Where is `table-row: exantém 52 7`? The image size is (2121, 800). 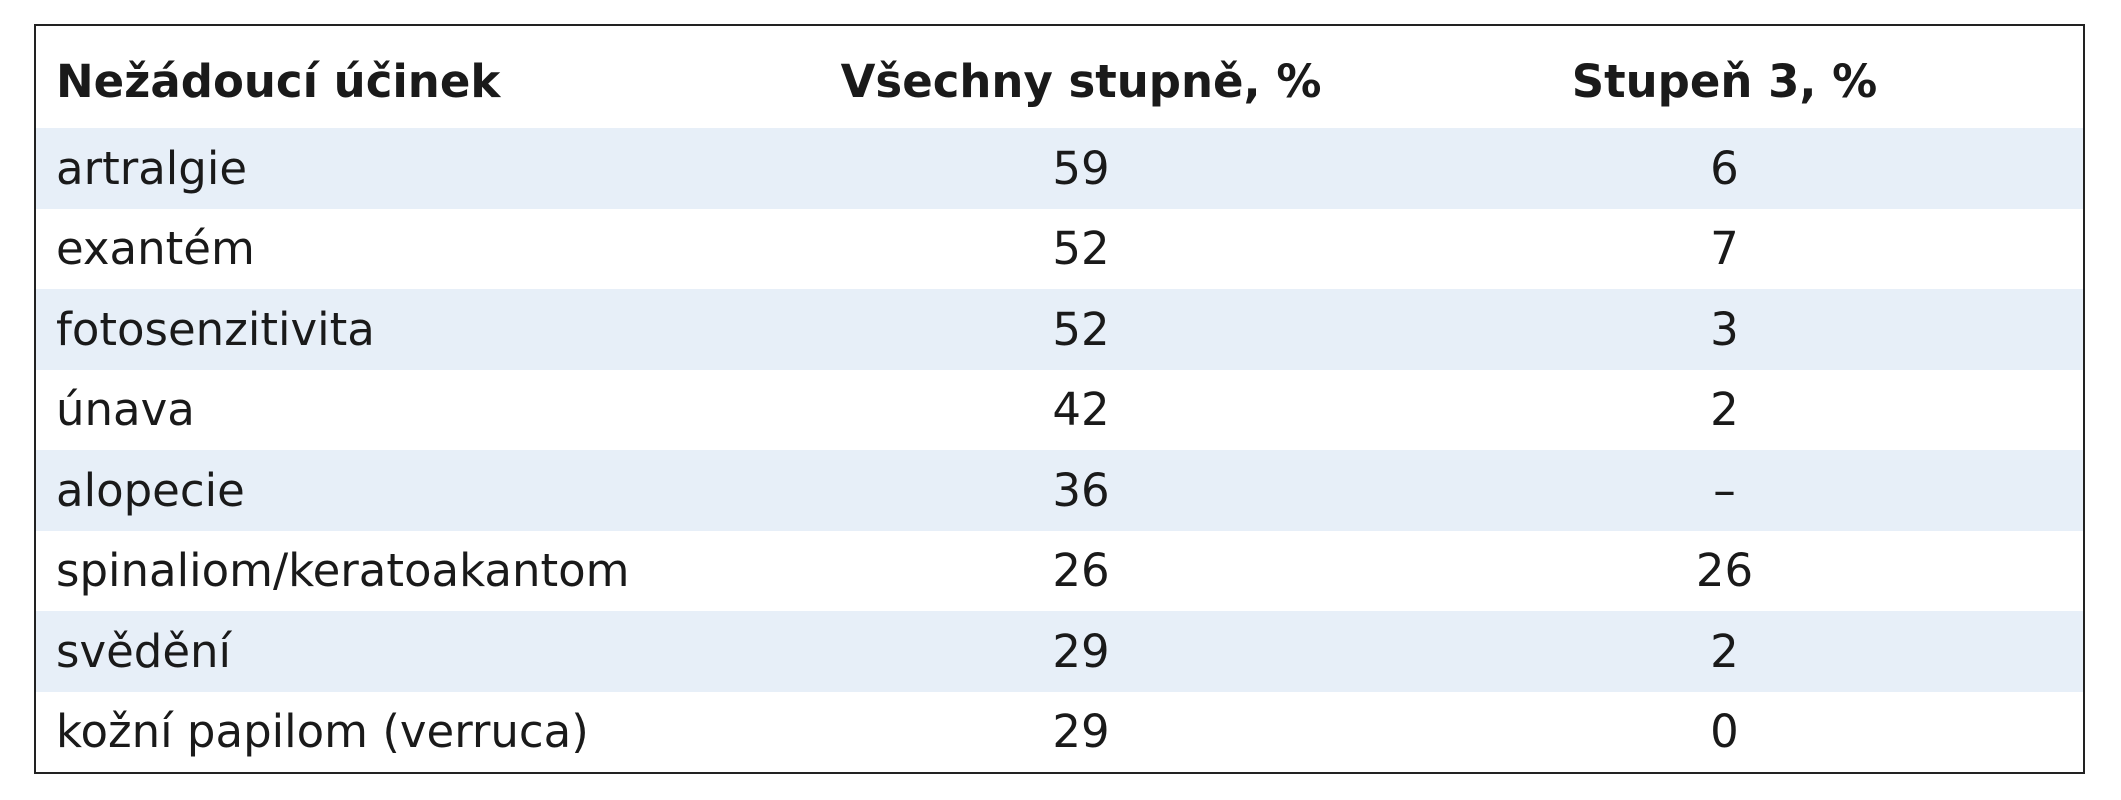 table-row: exantém 52 7 is located at coordinates (1059, 249).